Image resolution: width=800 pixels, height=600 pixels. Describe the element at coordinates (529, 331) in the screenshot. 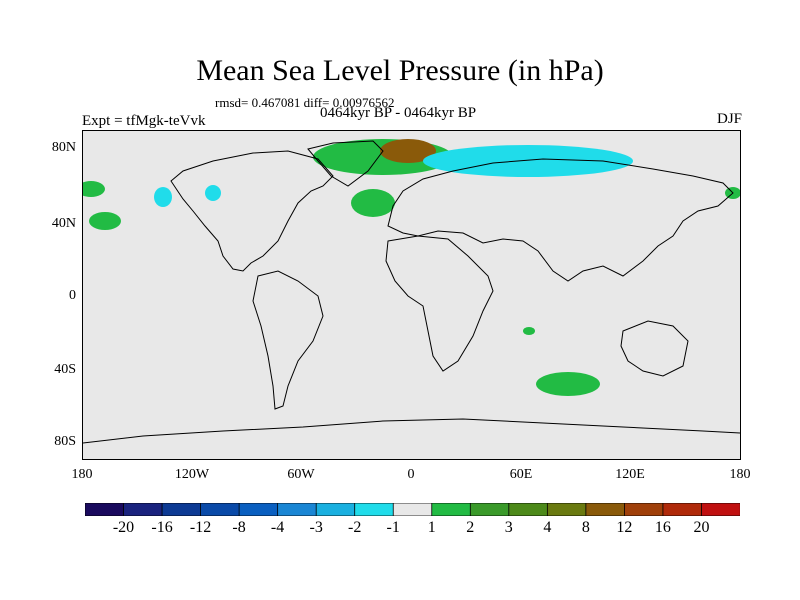

I see `anomaly-patch-southern-high` at that location.